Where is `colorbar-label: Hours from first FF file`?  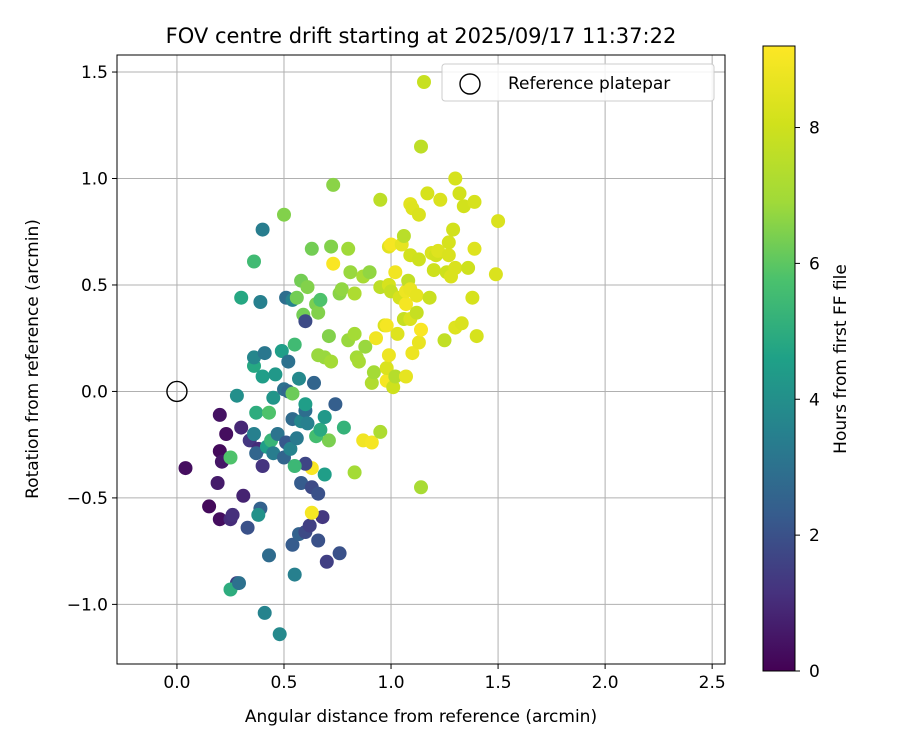
colorbar-label: Hours from first FF file is located at coordinates (841, 359).